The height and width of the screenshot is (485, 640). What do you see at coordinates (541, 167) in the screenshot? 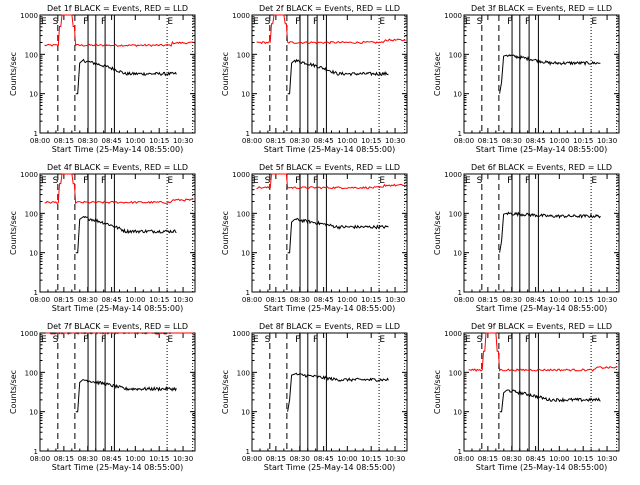
I see `panel-title: Det 6f BLACK = Events, RED = LLD` at bounding box center [541, 167].